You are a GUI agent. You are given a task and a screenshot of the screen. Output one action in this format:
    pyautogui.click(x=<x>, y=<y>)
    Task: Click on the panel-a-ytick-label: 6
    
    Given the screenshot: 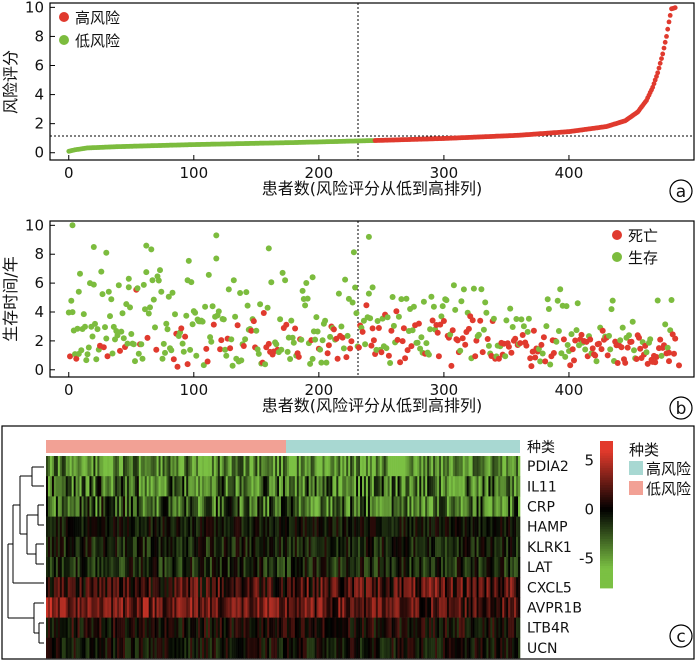 What is the action you would take?
    pyautogui.click(x=39, y=66)
    